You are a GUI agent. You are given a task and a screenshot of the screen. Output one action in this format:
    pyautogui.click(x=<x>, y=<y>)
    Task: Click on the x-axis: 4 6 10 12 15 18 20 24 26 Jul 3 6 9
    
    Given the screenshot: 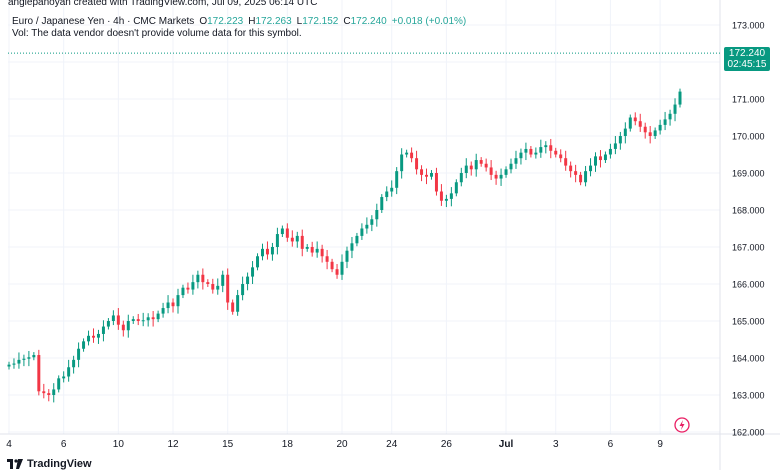 What is the action you would take?
    pyautogui.click(x=334, y=444)
    